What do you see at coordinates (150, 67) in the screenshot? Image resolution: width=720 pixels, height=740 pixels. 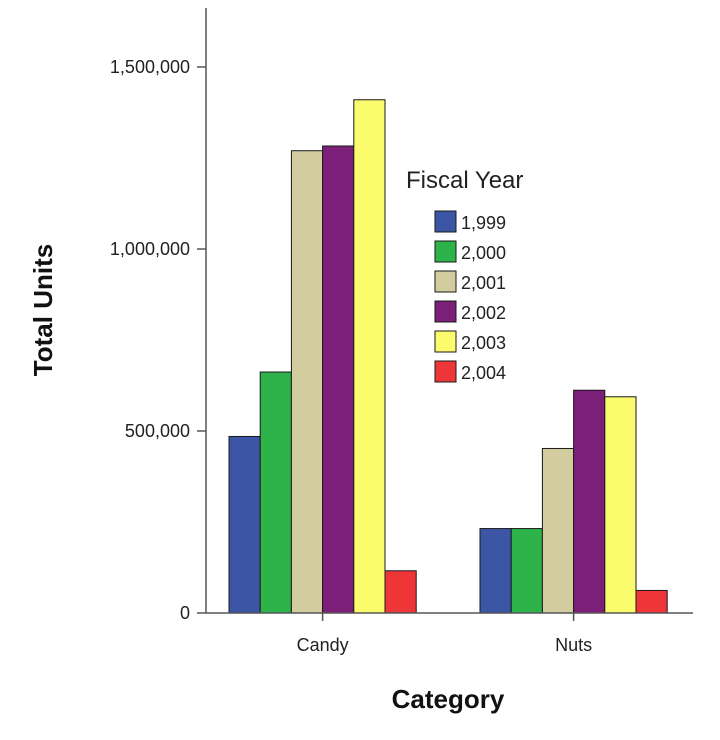 I see `y-tick-label: 1,500,000` at bounding box center [150, 67].